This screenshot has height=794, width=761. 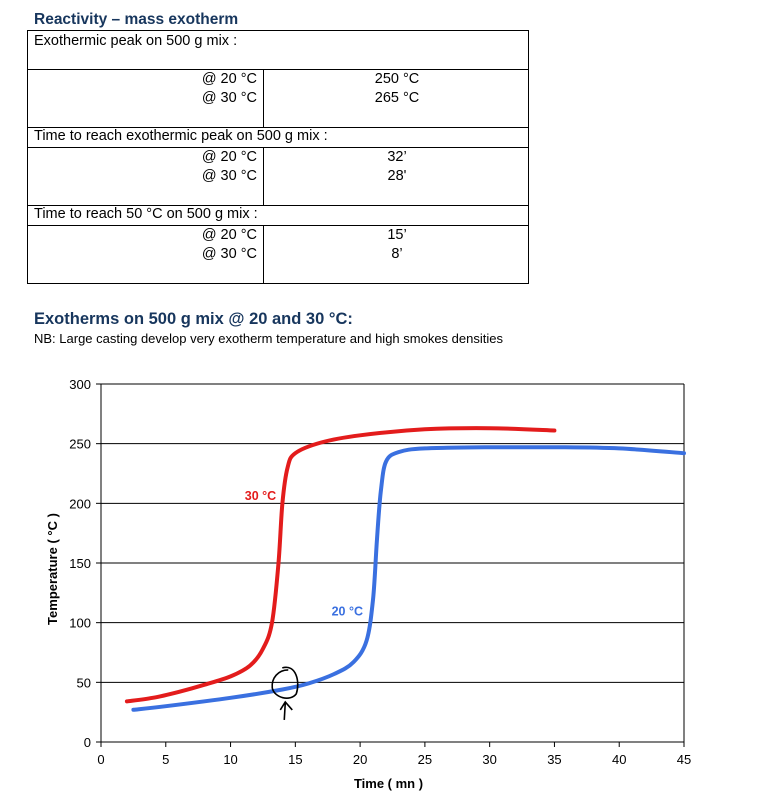 I want to click on row-value: 8’, so click(x=397, y=254).